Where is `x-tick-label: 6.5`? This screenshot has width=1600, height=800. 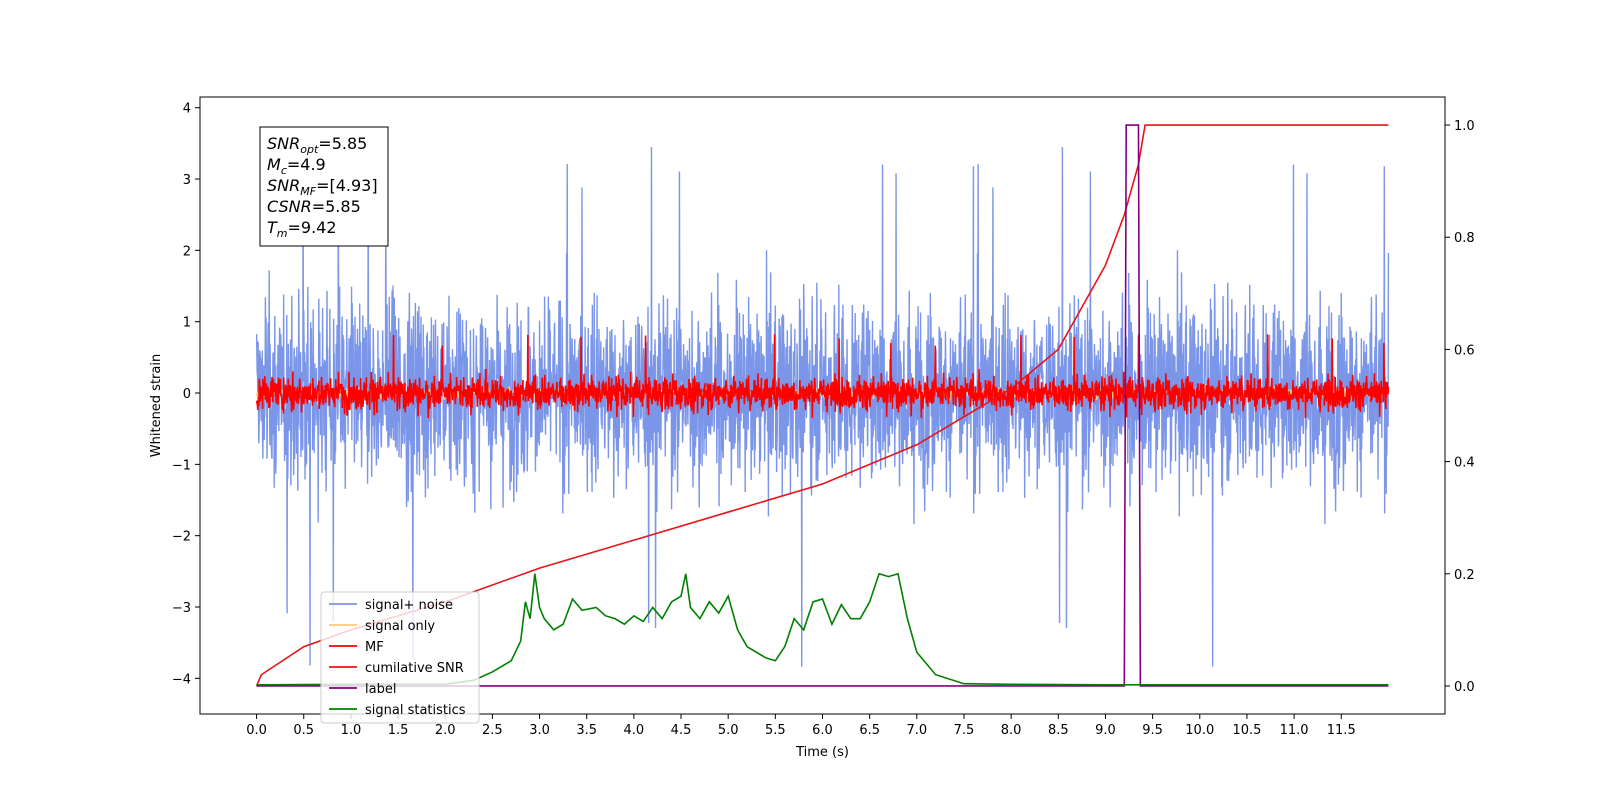 x-tick-label: 6.5 is located at coordinates (869, 730).